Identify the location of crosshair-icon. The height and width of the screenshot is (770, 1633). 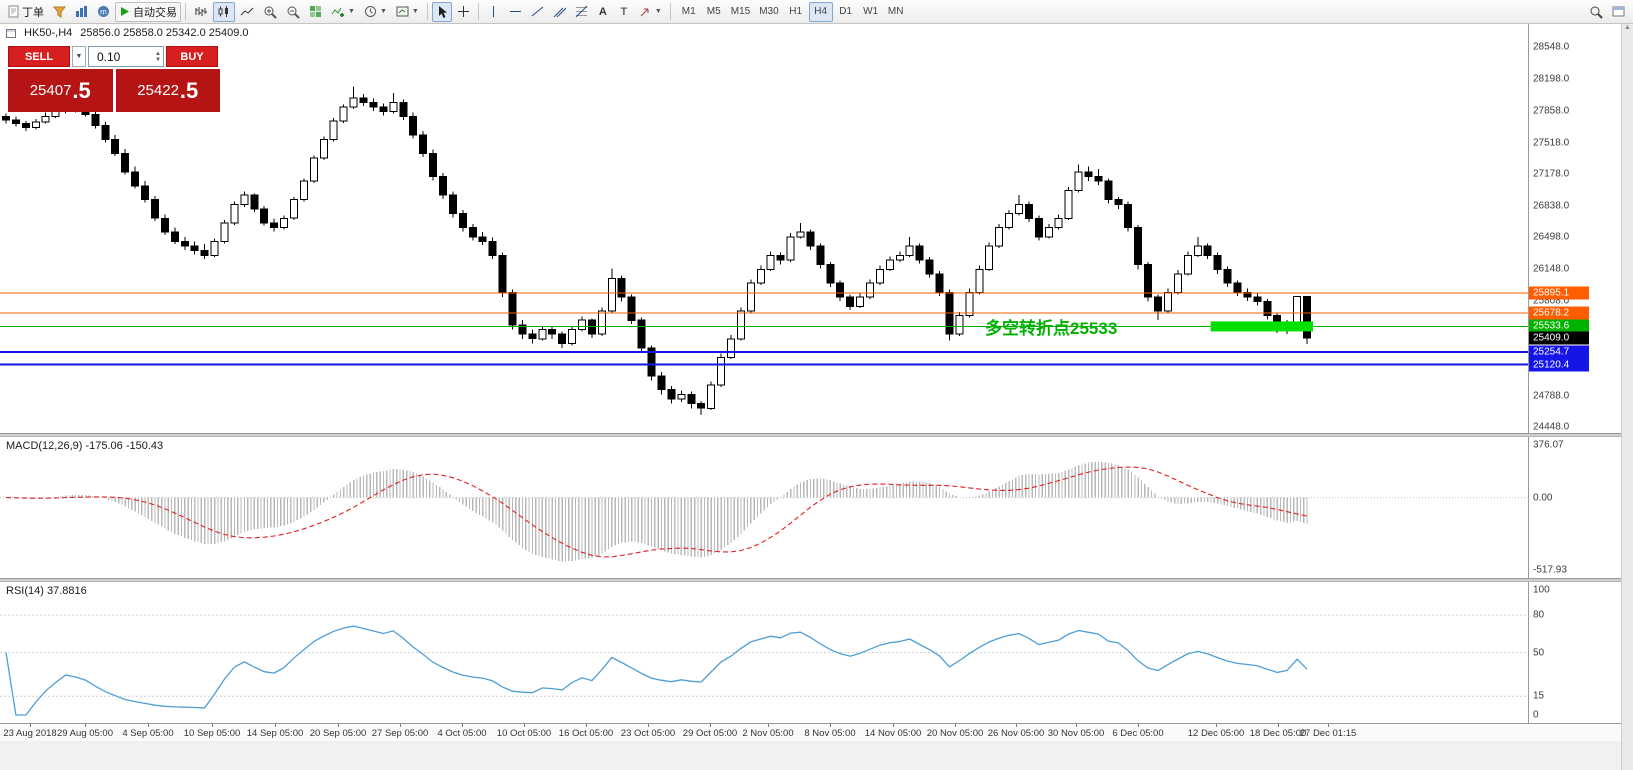
(463, 11).